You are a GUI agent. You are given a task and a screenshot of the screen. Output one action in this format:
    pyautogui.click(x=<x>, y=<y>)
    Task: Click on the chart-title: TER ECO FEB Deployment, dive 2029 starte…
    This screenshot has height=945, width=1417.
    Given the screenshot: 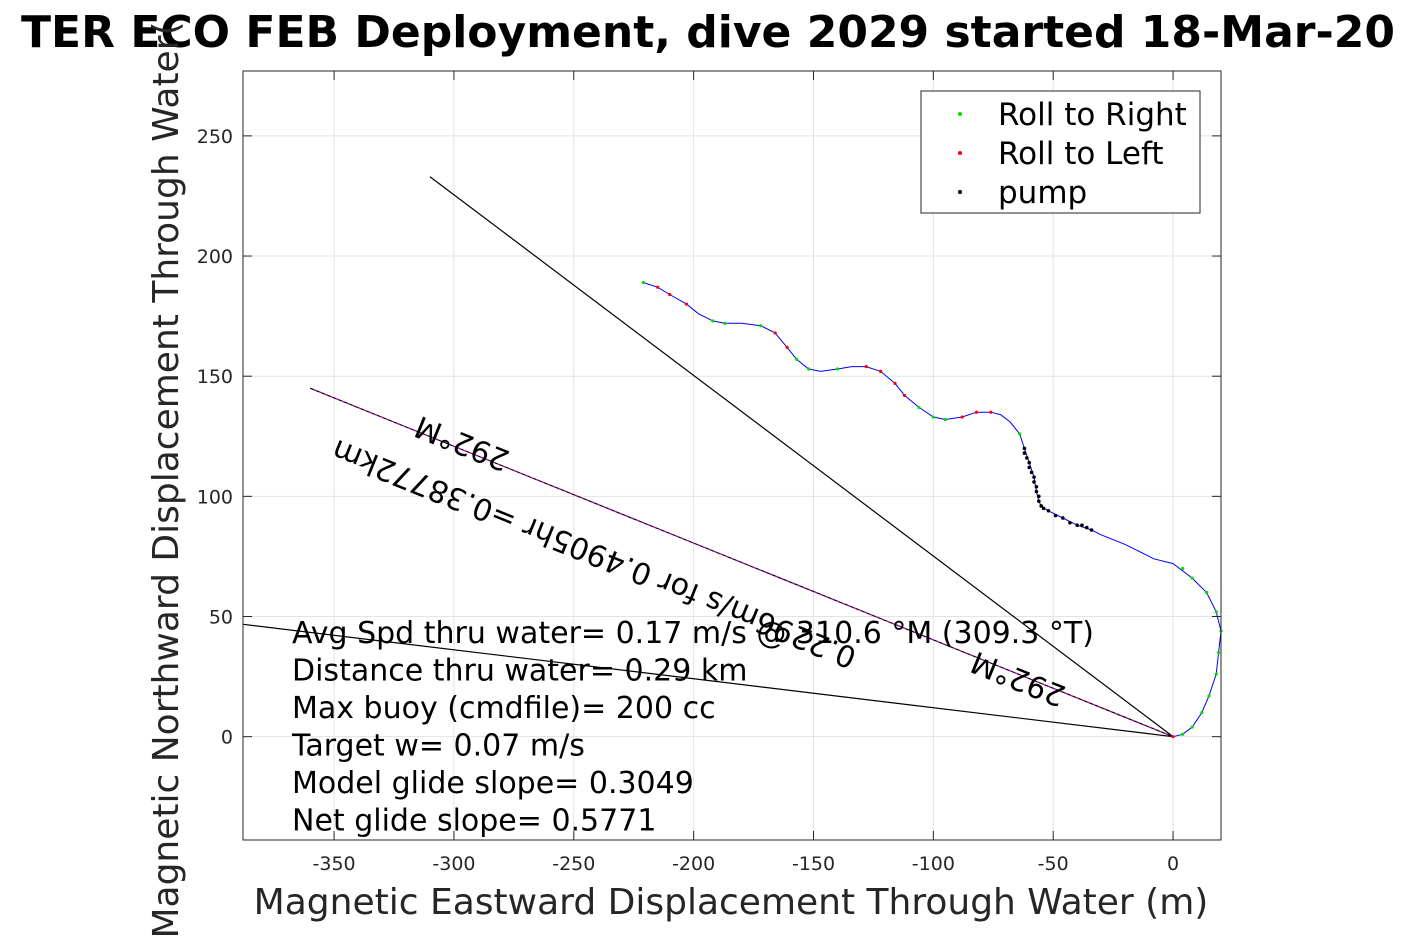 What is the action you would take?
    pyautogui.click(x=708, y=32)
    